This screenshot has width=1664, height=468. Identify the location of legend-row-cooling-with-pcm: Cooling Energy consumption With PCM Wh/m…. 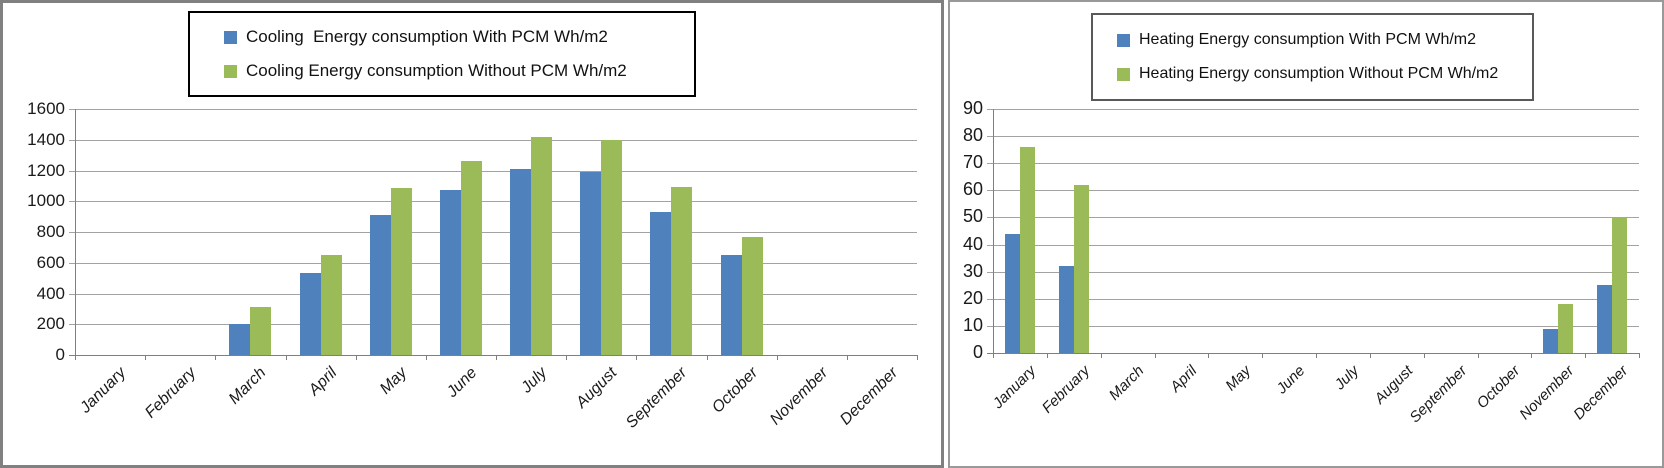
(459, 37).